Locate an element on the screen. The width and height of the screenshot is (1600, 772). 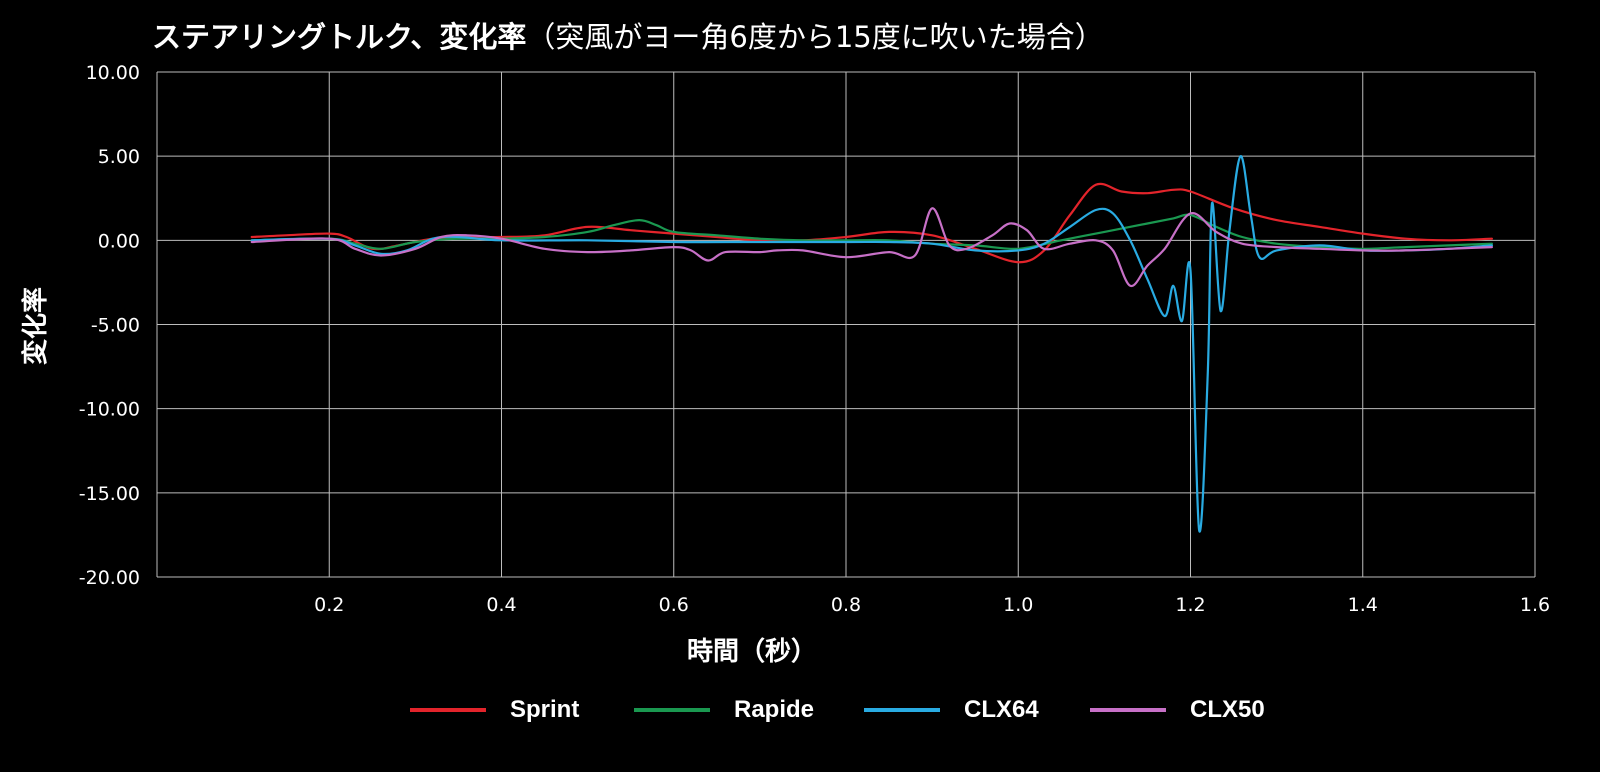
y-axis-ticks: 10.00 5.00 0.00 -5.00 -10.00 -15.00 -20.00 is located at coordinates (109, 325).